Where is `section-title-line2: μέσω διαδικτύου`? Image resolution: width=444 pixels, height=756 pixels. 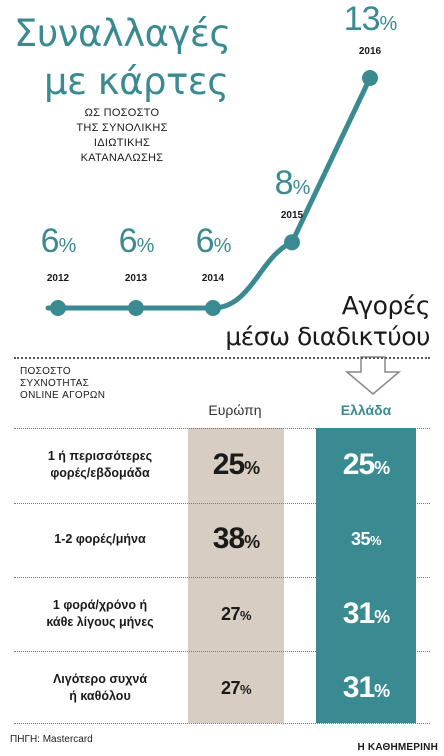
section-title-line2: μέσω διαδικτύου is located at coordinates (327, 336).